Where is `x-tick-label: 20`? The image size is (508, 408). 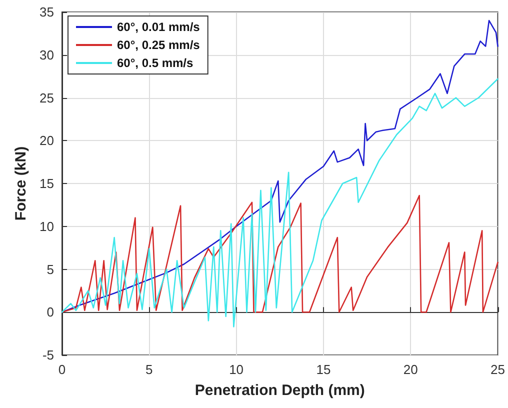 x-tick-label: 20 is located at coordinates (410, 369).